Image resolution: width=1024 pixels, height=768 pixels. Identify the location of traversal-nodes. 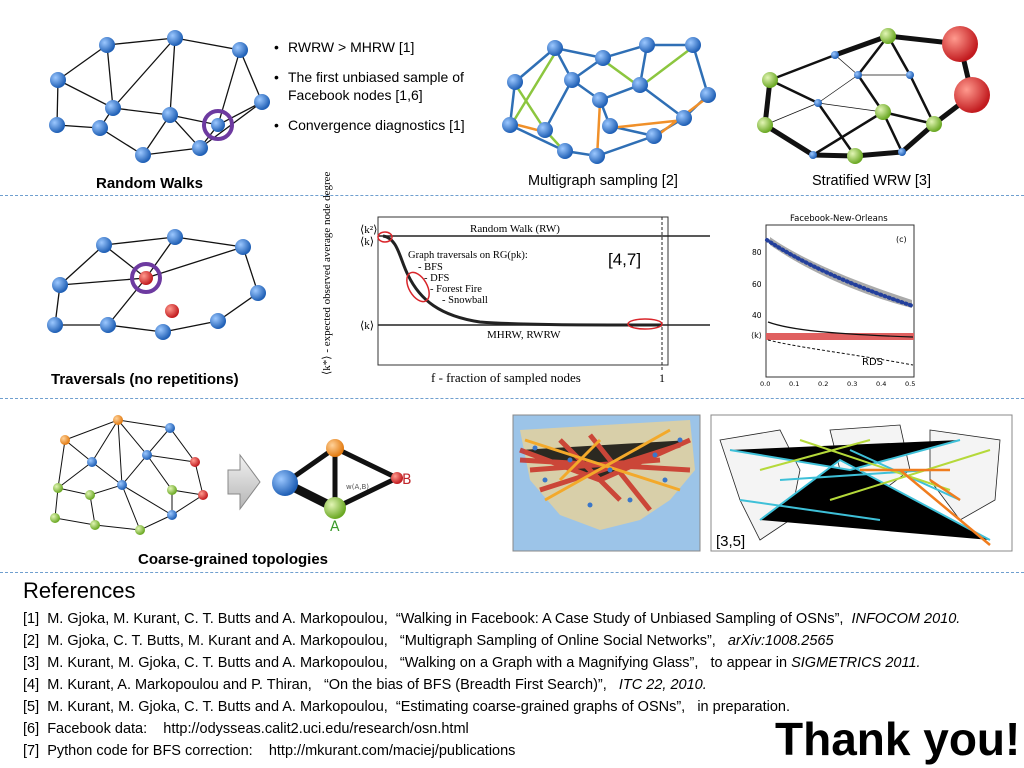
(156, 284).